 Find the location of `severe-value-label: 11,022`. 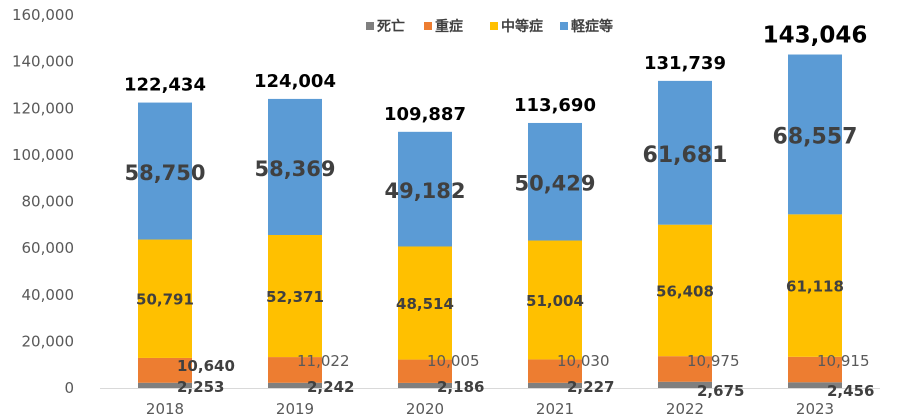

severe-value-label: 11,022 is located at coordinates (323, 361).